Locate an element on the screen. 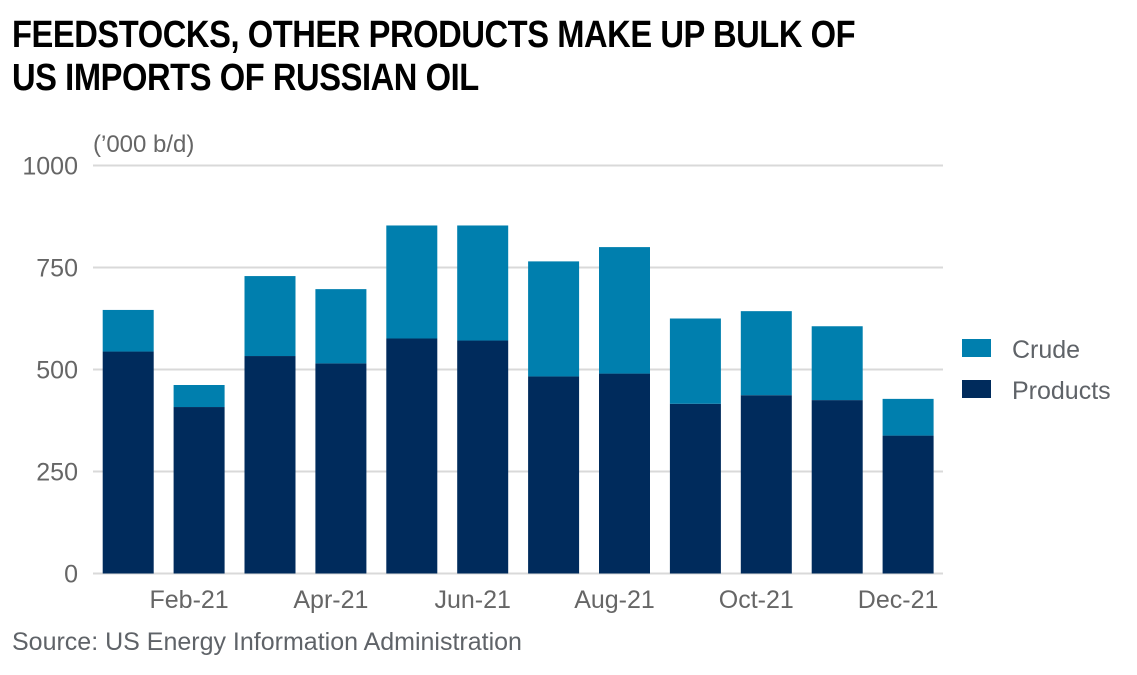 Image resolution: width=1137 pixels, height=675 pixels. chart-title-line-2: US IMPORTS OF RUSSIAN OIL is located at coordinates (245, 78).